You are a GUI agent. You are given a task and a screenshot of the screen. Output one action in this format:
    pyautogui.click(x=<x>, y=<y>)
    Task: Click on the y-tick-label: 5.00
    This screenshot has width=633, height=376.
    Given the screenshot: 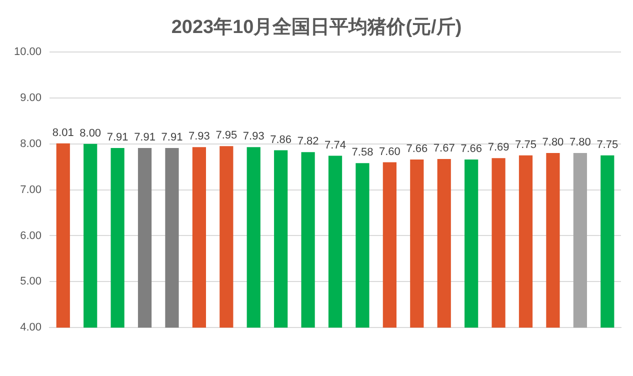 What is the action you would take?
    pyautogui.click(x=31, y=282)
    